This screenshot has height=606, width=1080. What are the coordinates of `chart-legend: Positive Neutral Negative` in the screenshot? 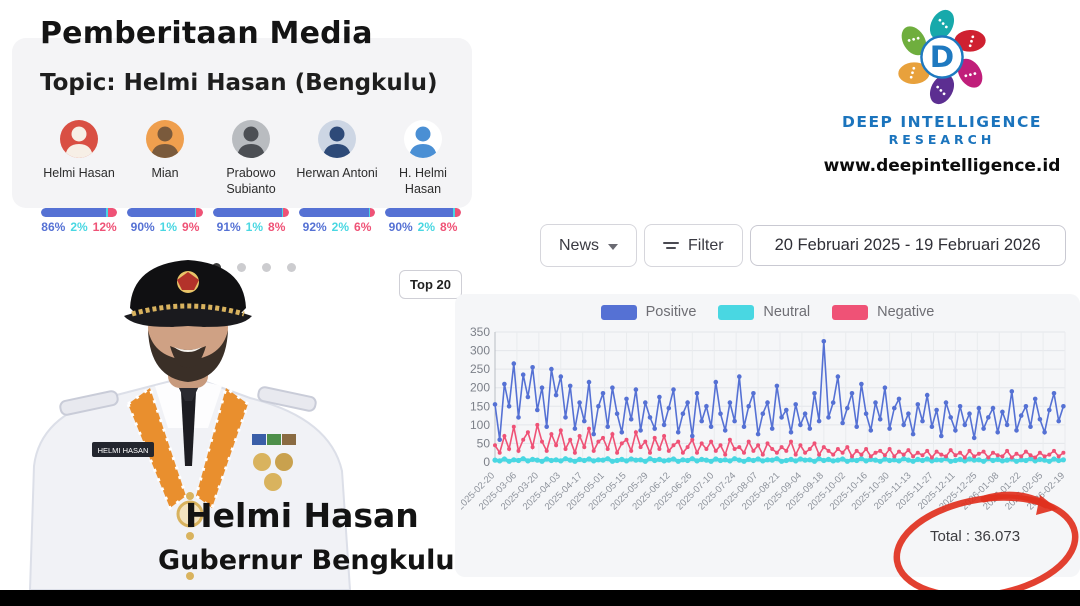 It's located at (767, 312).